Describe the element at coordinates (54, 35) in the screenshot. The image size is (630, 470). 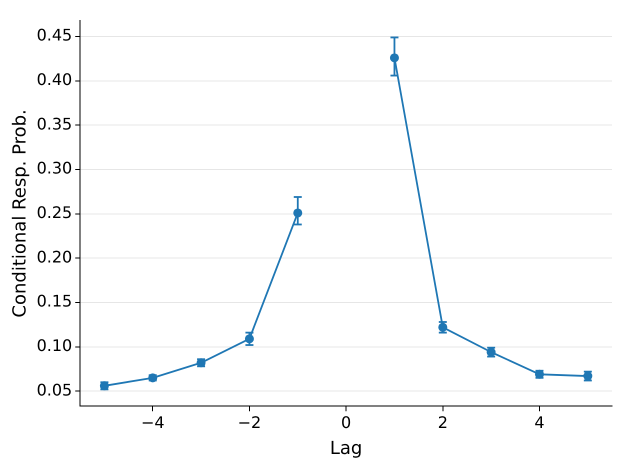
I see `y-tick-label: 0.45` at that location.